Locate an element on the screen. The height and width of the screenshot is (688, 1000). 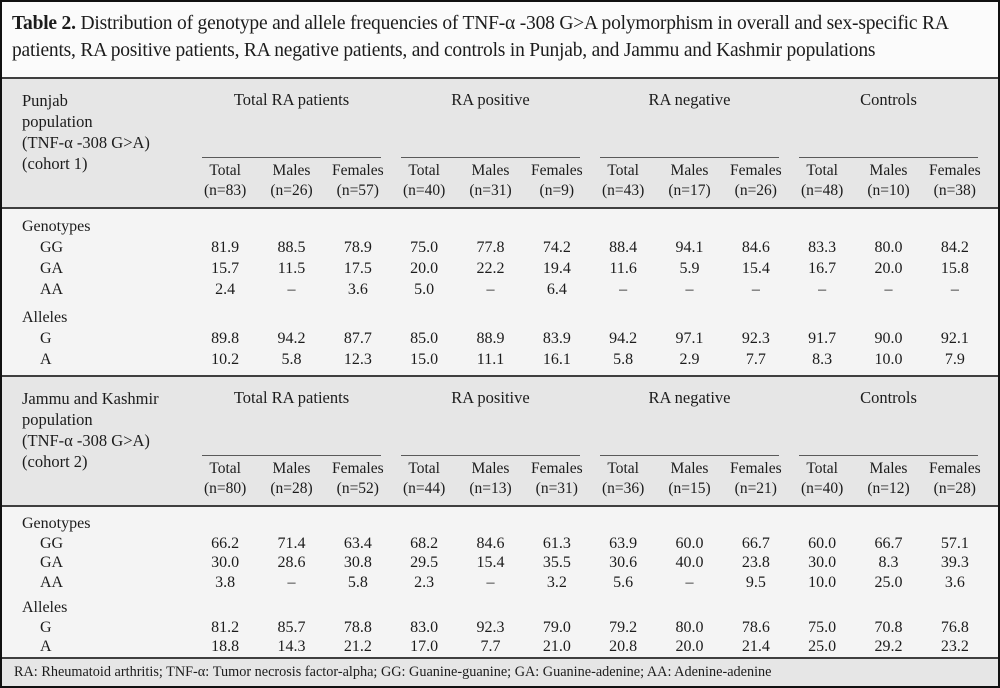
subheader-cell: Males (n=13) is located at coordinates (490, 480).